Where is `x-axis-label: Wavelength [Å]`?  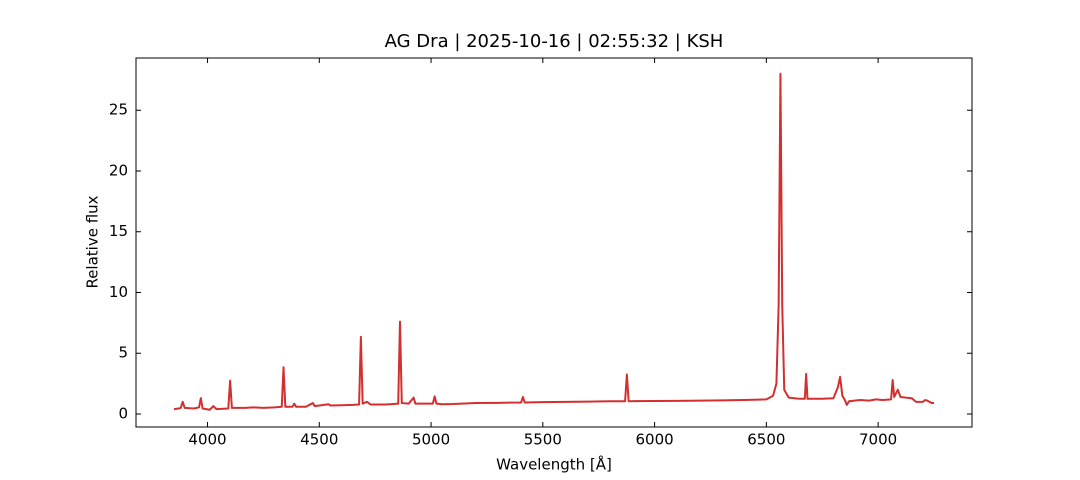 x-axis-label: Wavelength [Å] is located at coordinates (554, 464).